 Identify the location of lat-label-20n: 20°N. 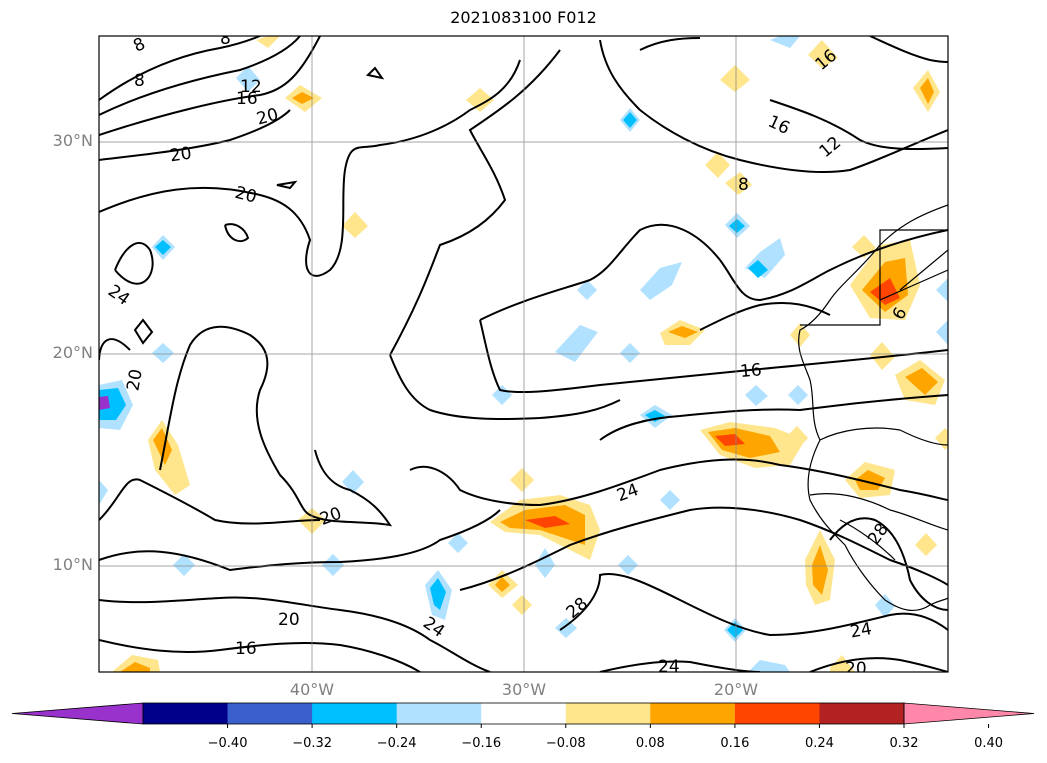
(72, 352).